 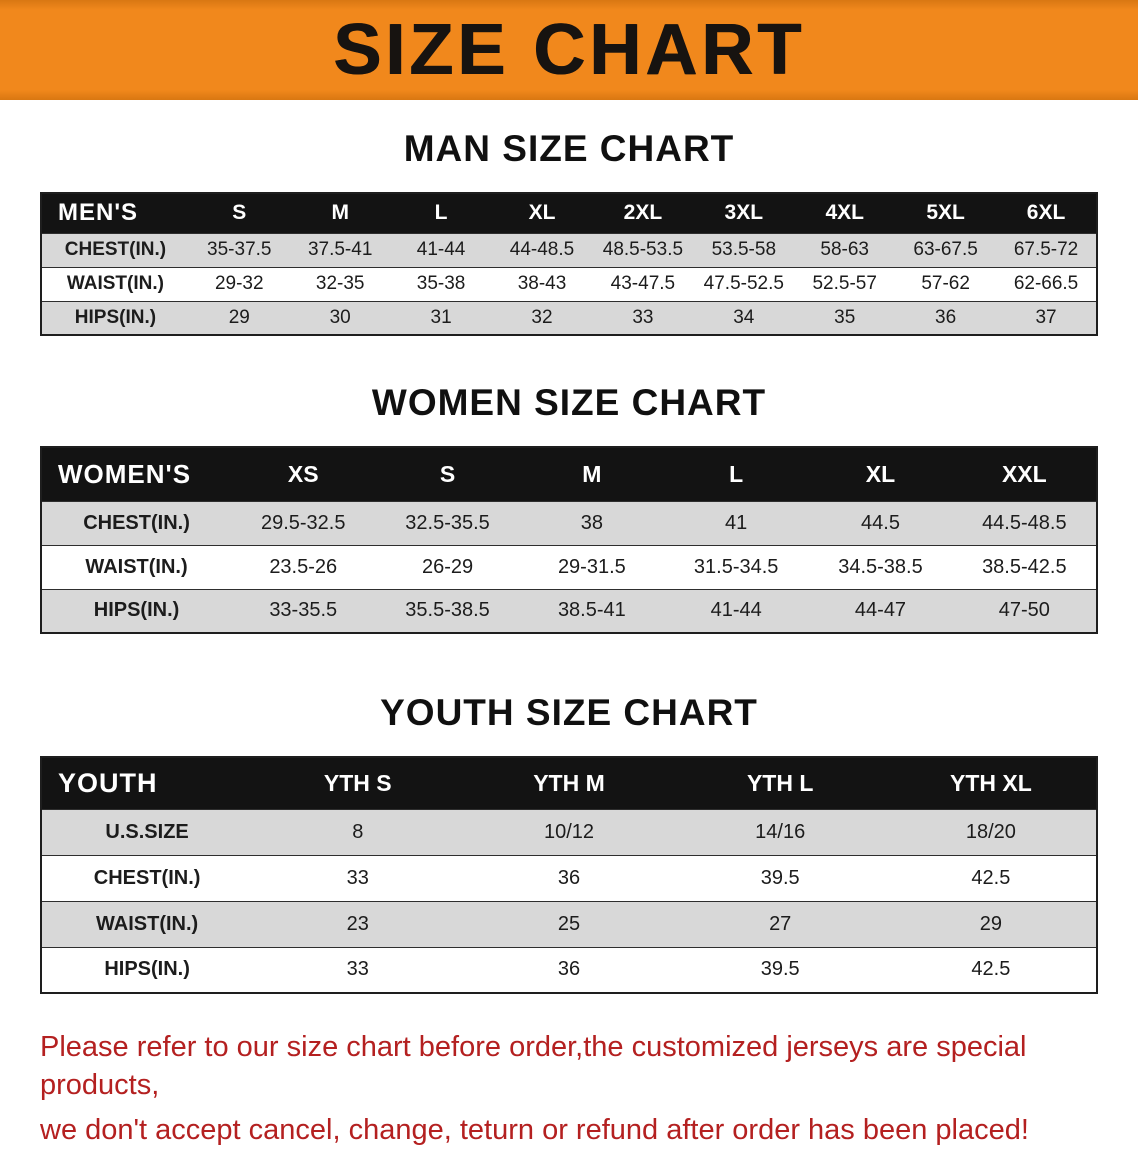 I want to click on value-cell: 31, so click(x=441, y=317).